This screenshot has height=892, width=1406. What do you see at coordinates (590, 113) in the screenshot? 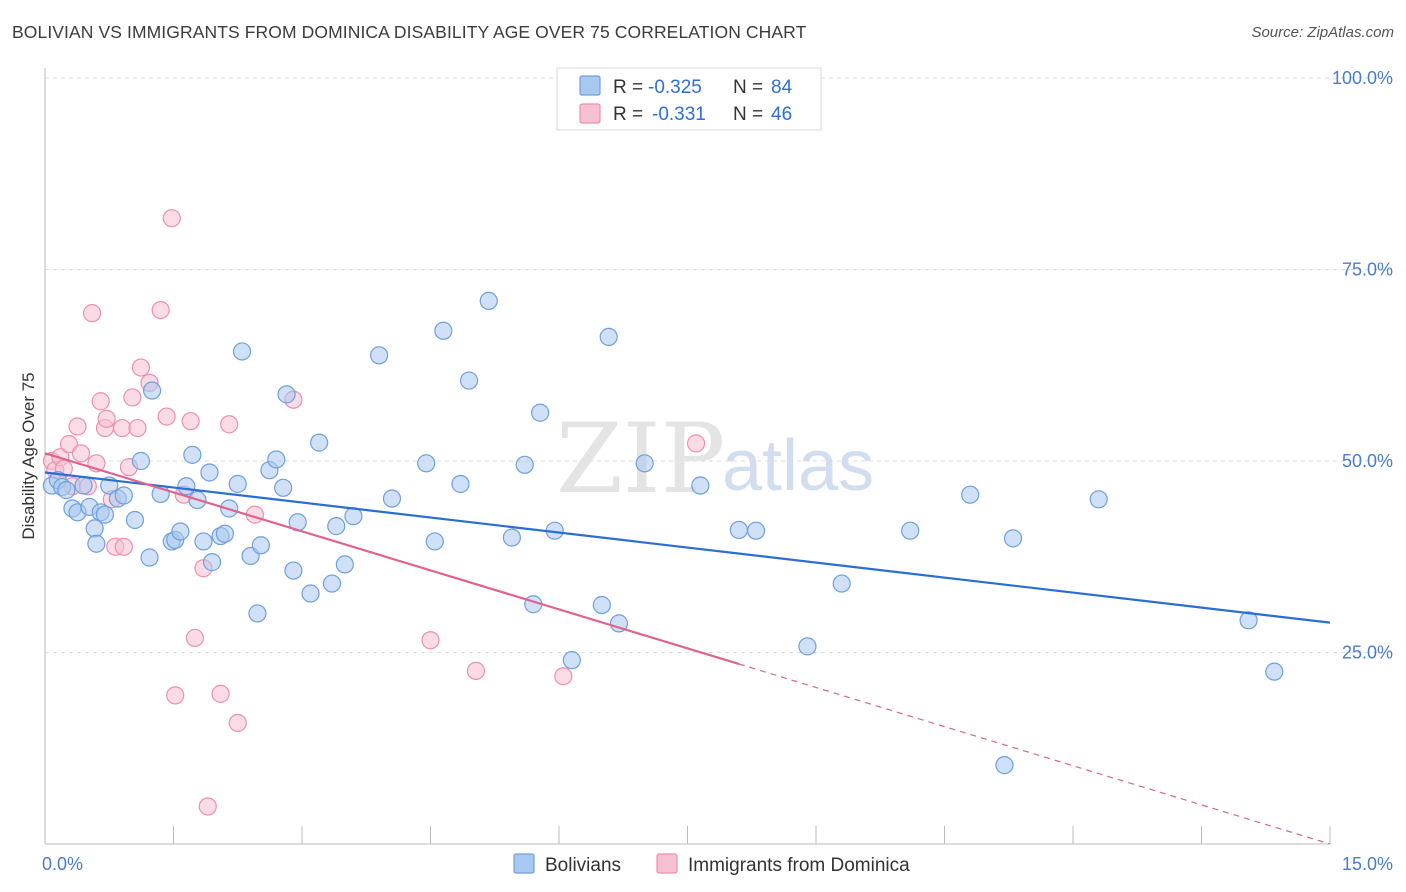
I see `legend-swatch-dominica` at bounding box center [590, 113].